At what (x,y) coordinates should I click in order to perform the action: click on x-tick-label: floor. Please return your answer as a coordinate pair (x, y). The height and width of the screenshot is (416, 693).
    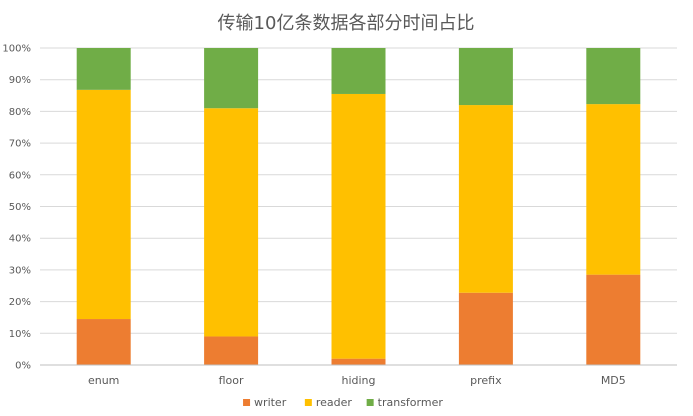
    Looking at the image, I should click on (231, 380).